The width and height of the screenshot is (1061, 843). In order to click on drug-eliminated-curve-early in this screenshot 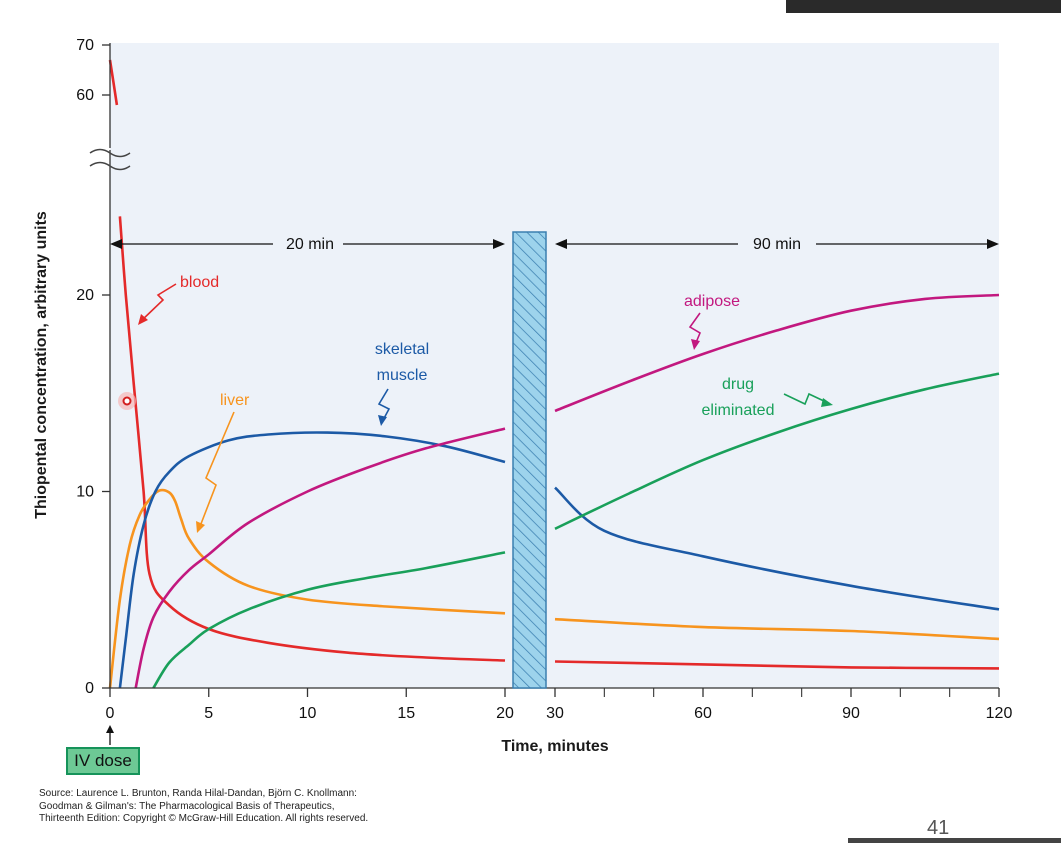, I will do `click(329, 620)`.